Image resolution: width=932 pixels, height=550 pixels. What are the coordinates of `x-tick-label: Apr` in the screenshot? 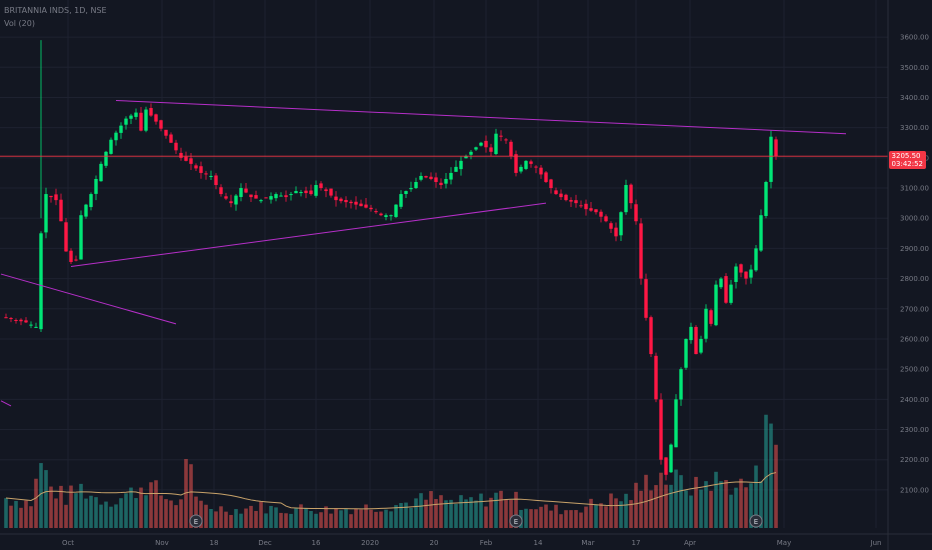 It's located at (690, 543).